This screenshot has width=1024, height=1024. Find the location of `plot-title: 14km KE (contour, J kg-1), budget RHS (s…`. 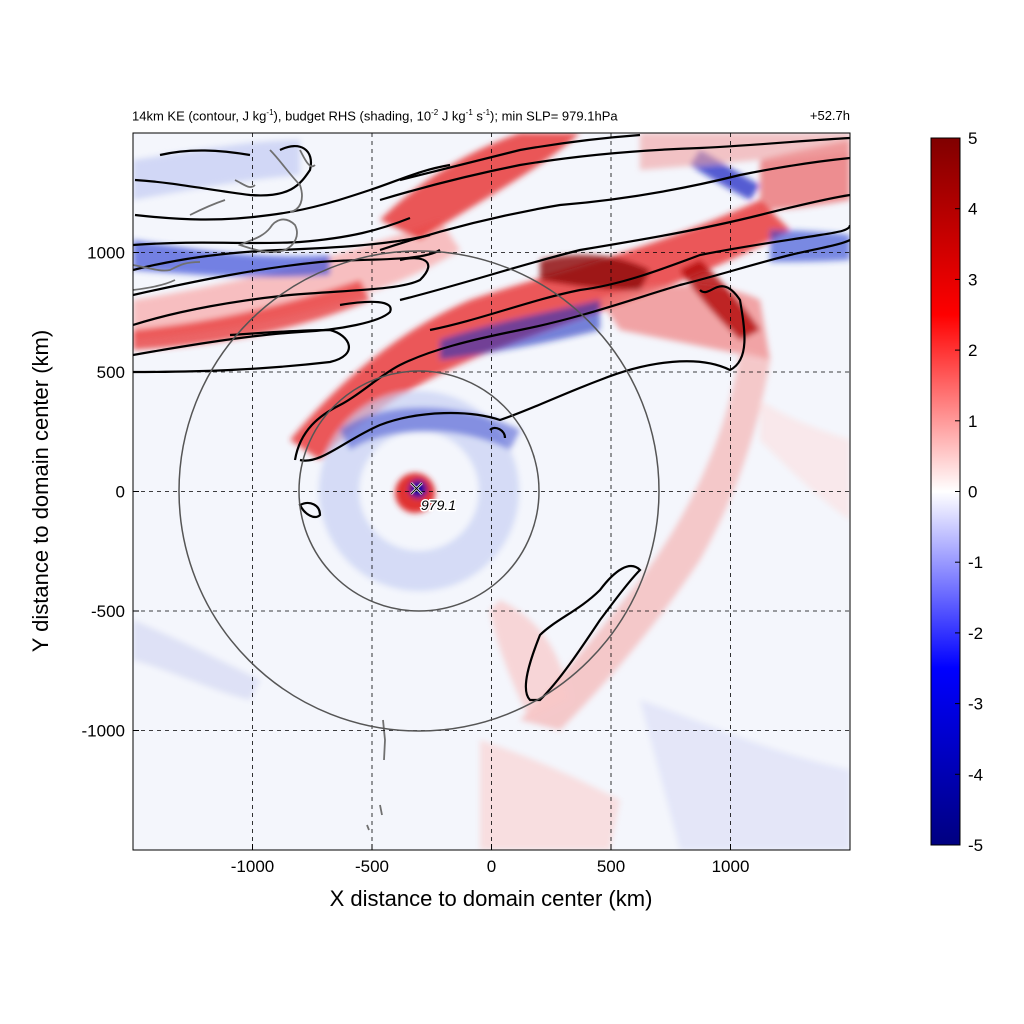

plot-title: 14km KE (contour, J kg-1), budget RHS (s… is located at coordinates (375, 116).